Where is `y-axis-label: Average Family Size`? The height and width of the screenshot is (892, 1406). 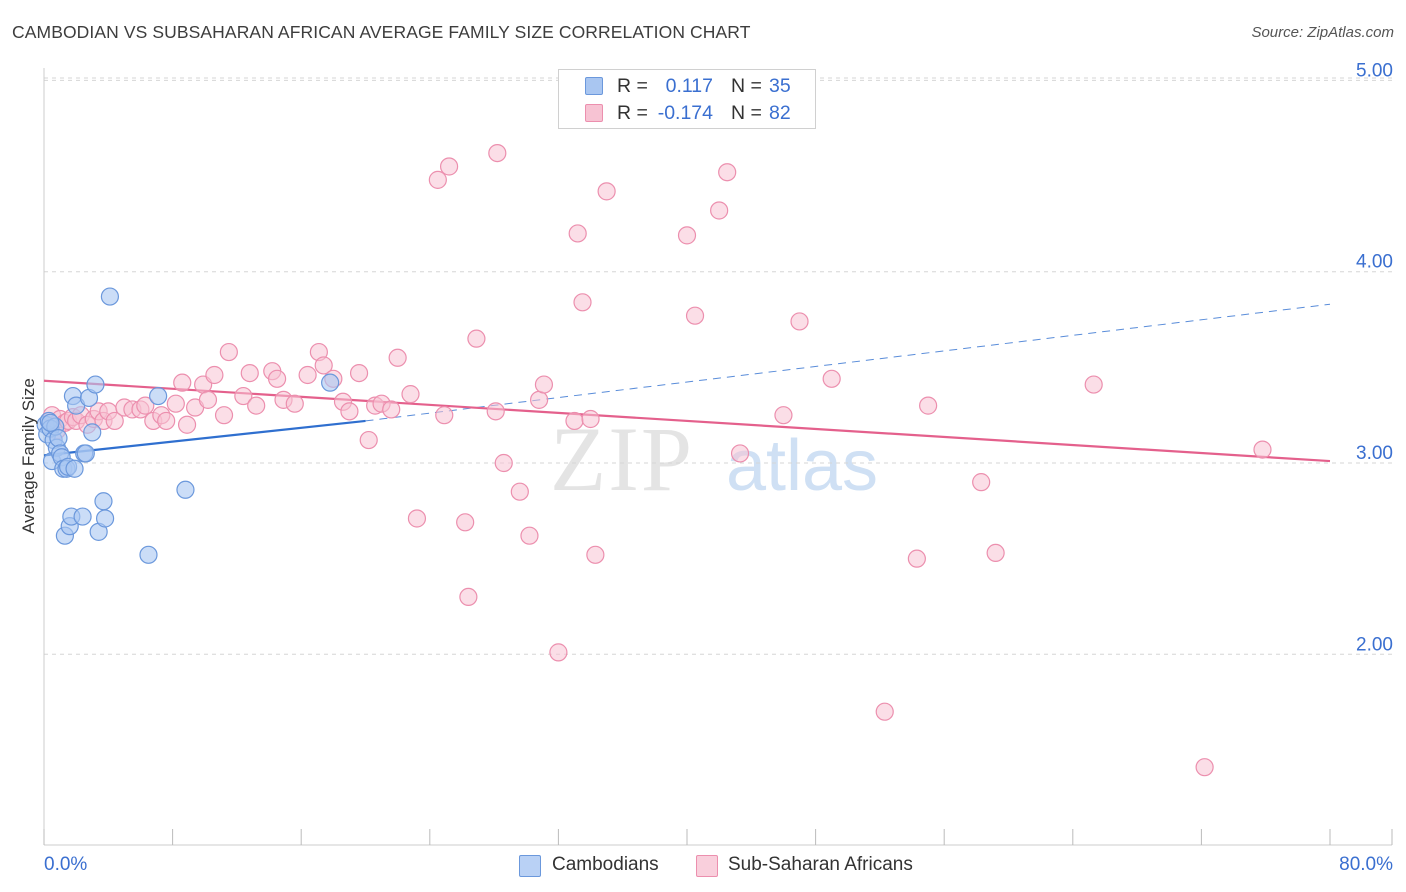
y-axis-label: Average Family Size is located at coordinates (28, 456).